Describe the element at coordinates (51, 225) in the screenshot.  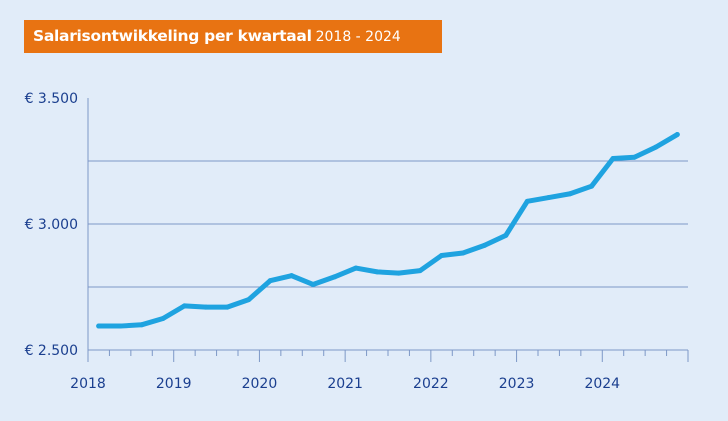
I see `y-tick-label: € 3.000` at that location.